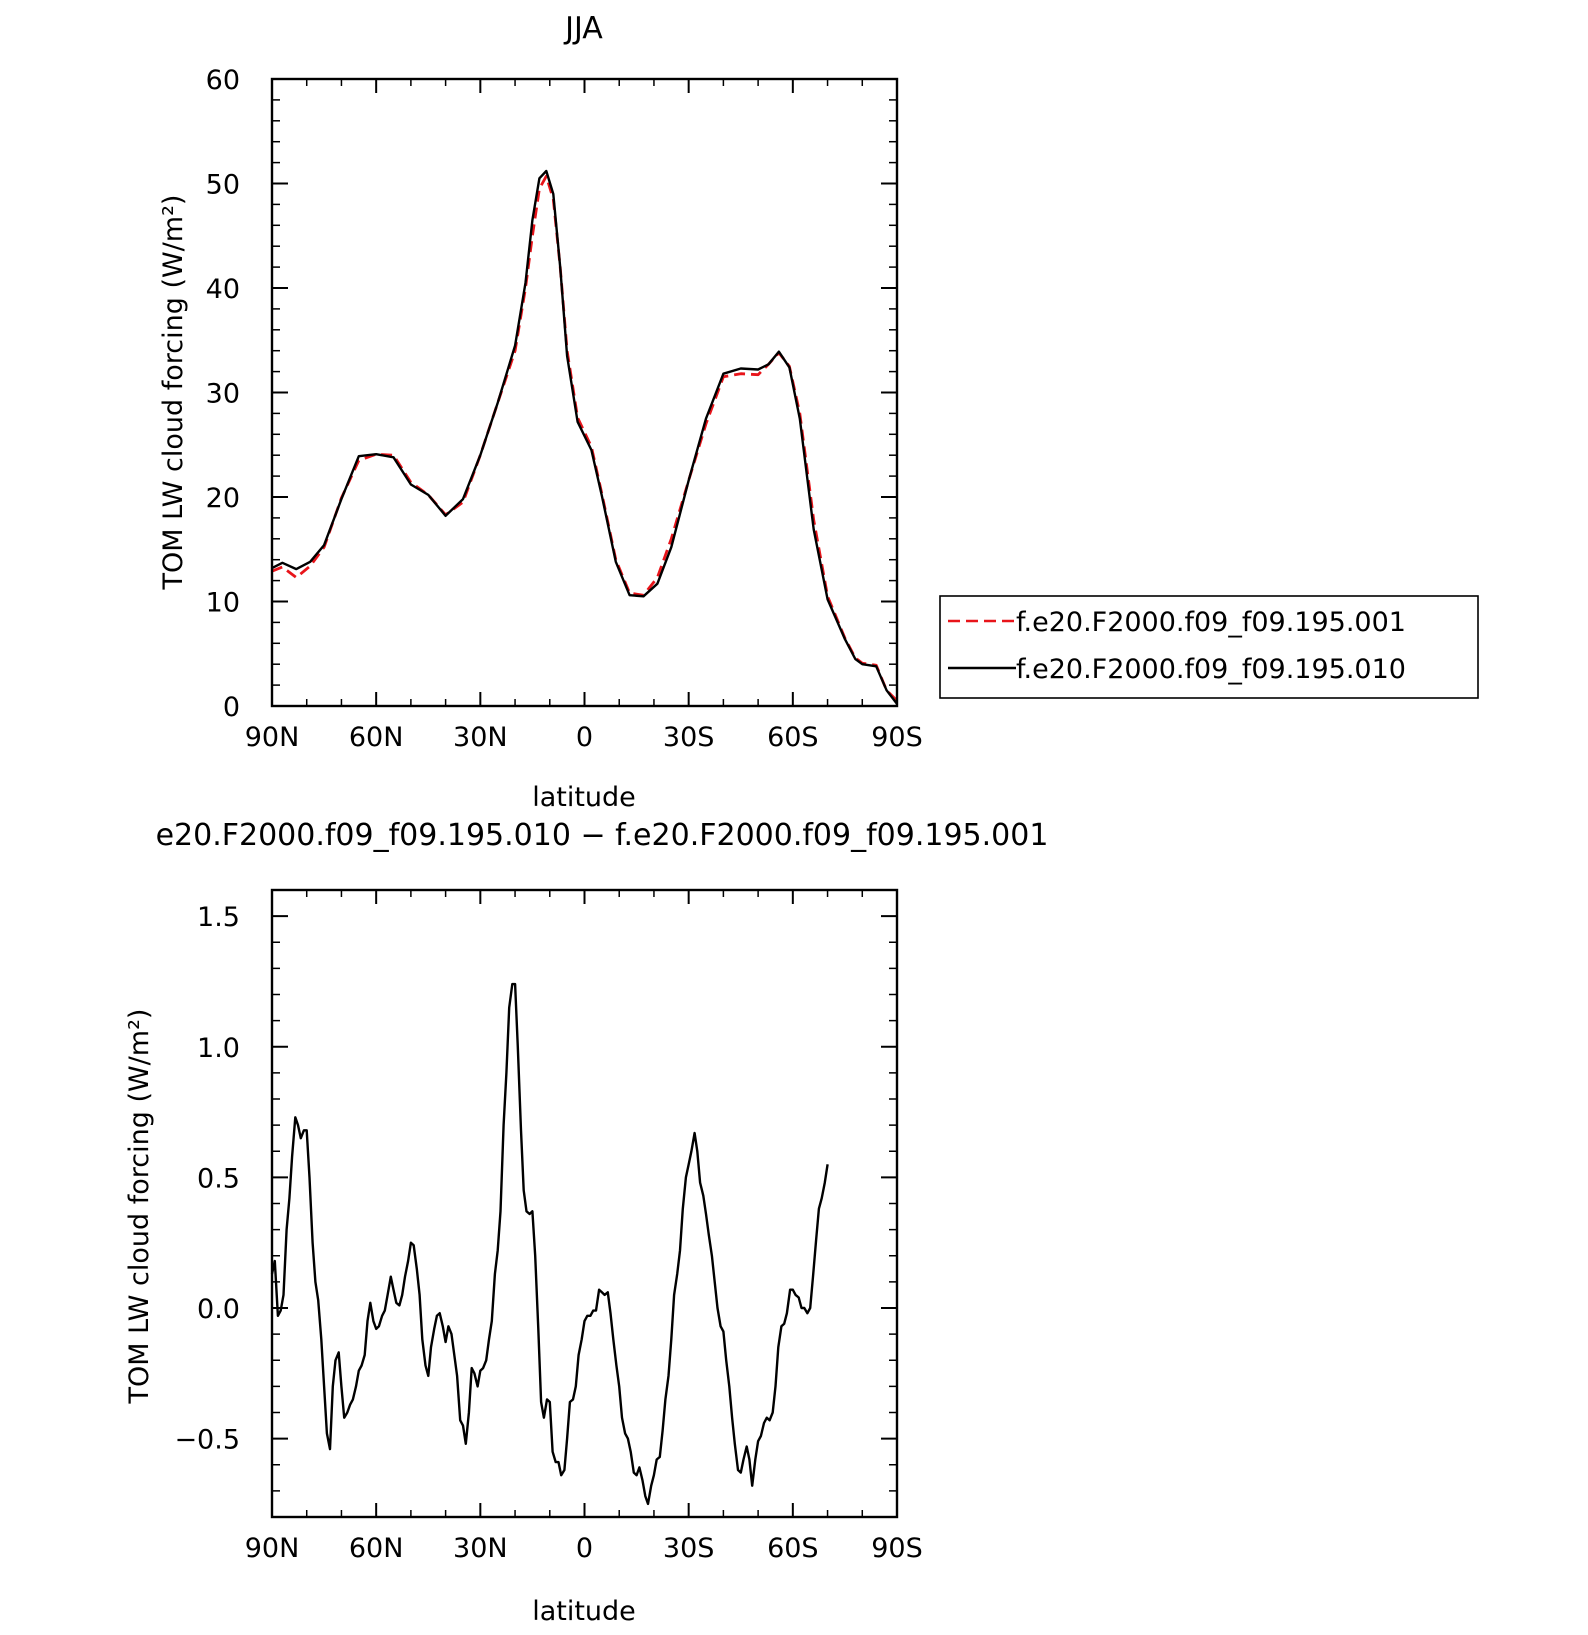 The height and width of the screenshot is (1635, 1588). I want to click on bottom-x-tick-label: 60N, so click(376, 1548).